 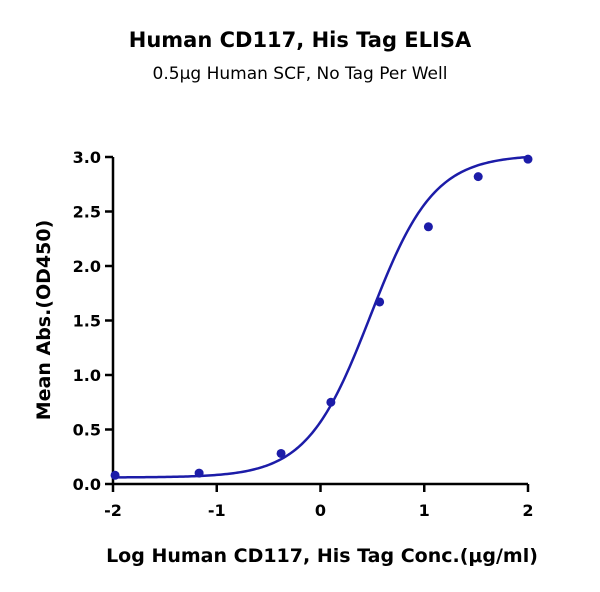 What do you see at coordinates (87, 430) in the screenshot?
I see `y-tick-label: 0.5` at bounding box center [87, 430].